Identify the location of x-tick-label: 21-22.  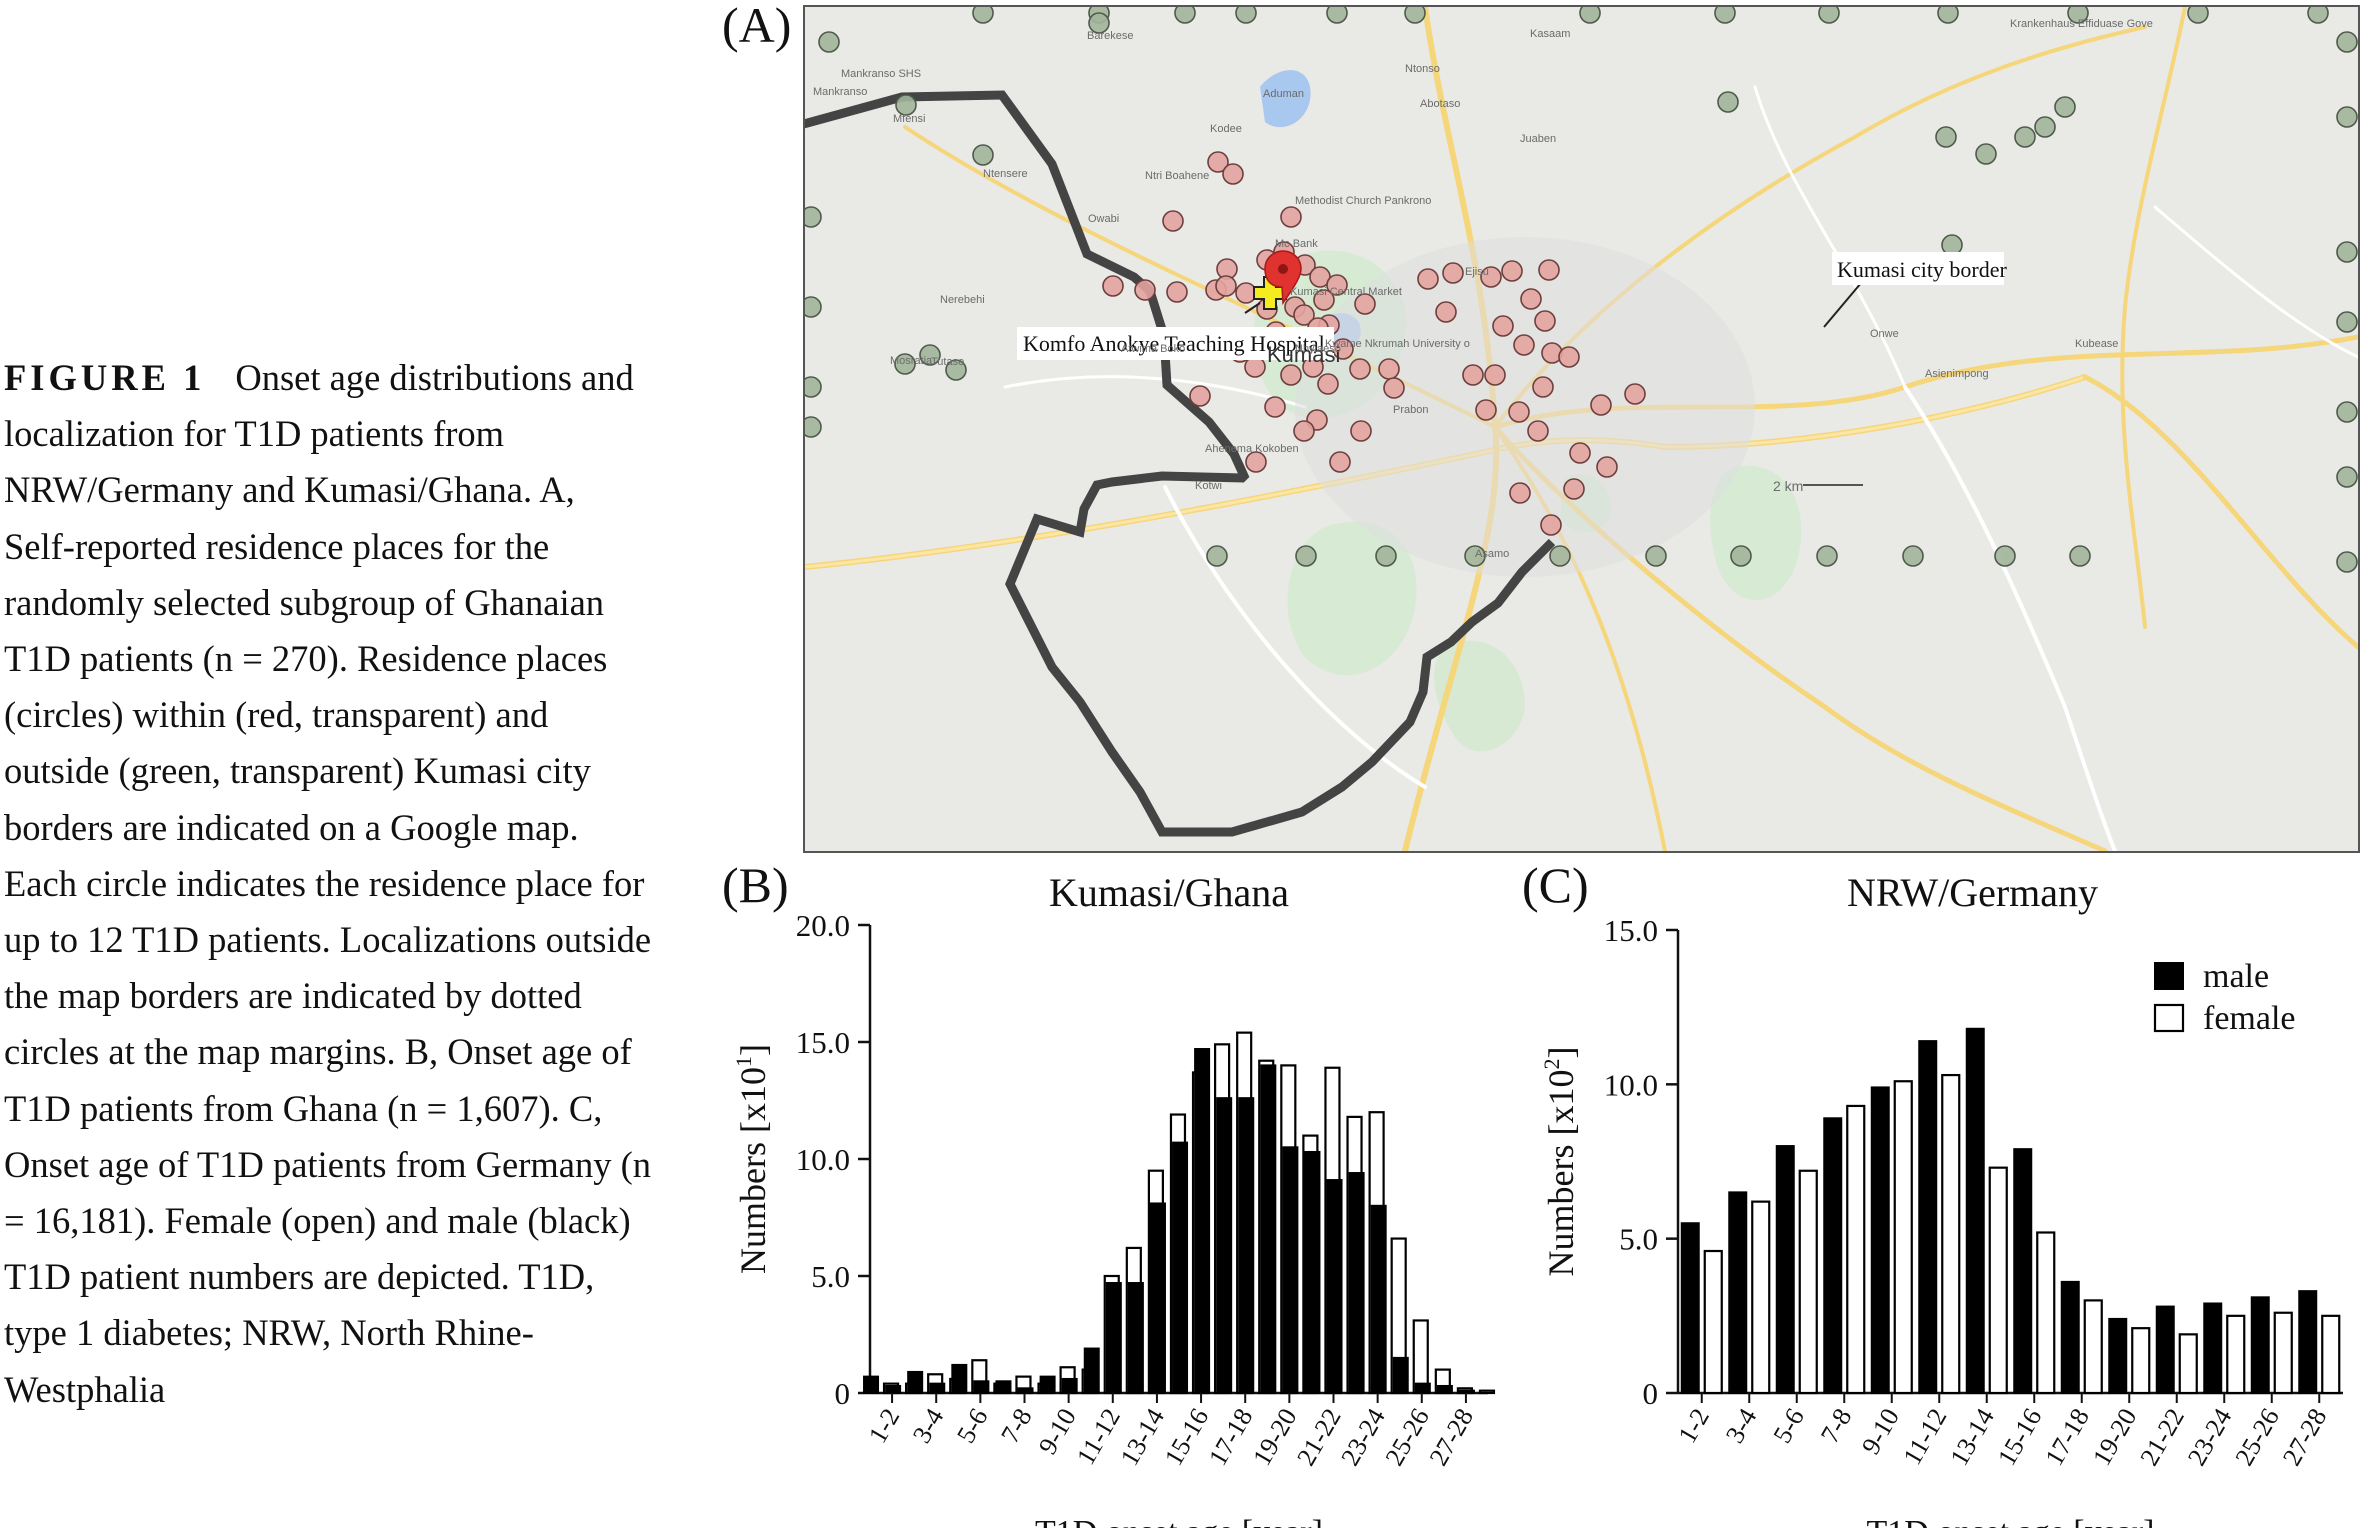
(2161, 1437).